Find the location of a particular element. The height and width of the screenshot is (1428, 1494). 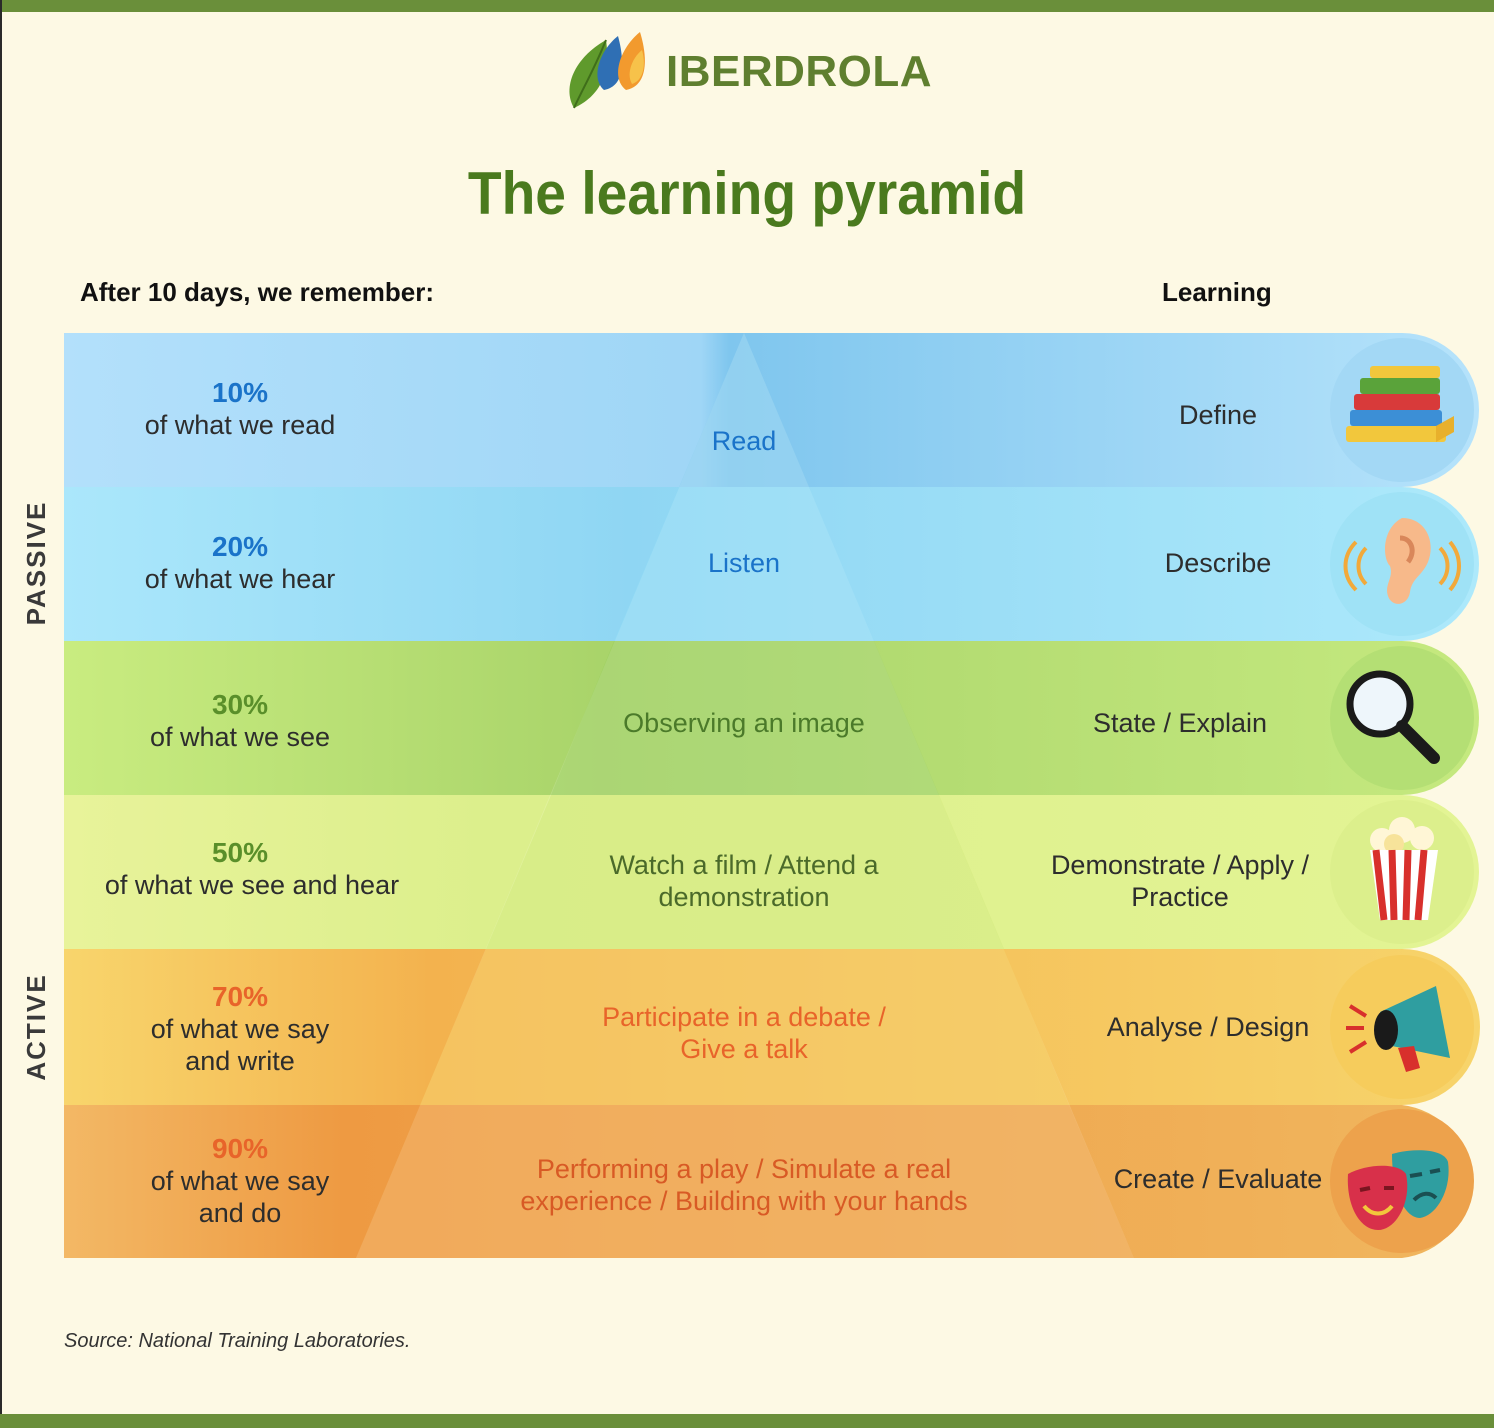

header-remember: After 10 days, we remember: is located at coordinates (257, 292).